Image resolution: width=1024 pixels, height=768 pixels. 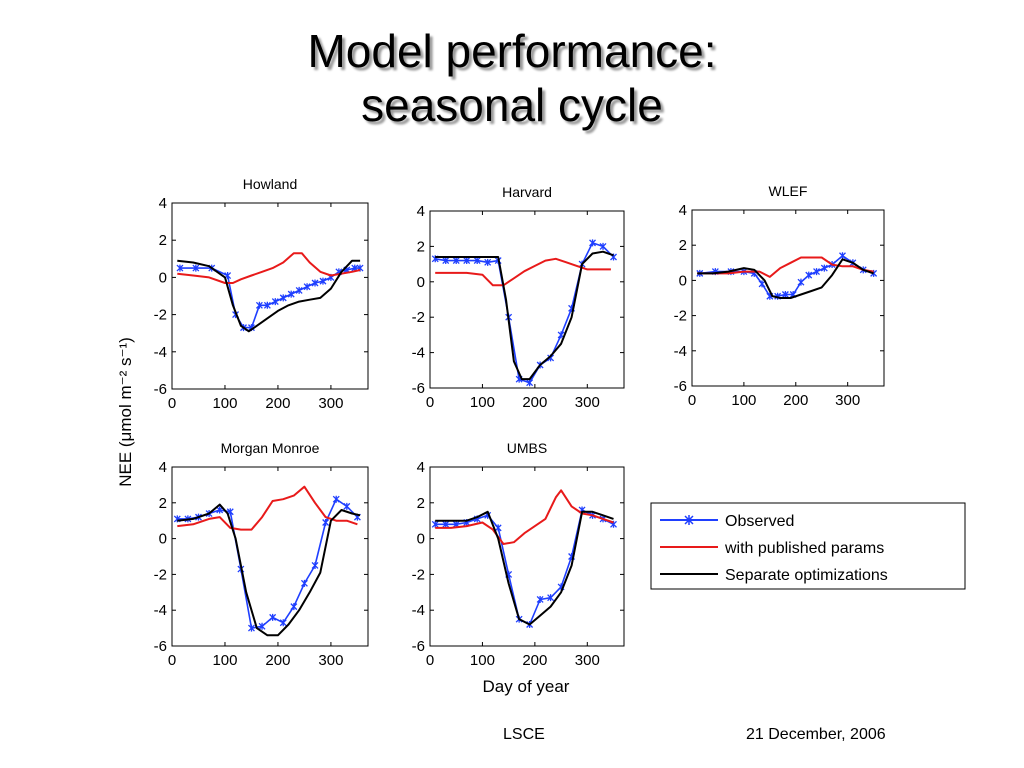 I want to click on plot-title: WLEF, so click(x=788, y=191).